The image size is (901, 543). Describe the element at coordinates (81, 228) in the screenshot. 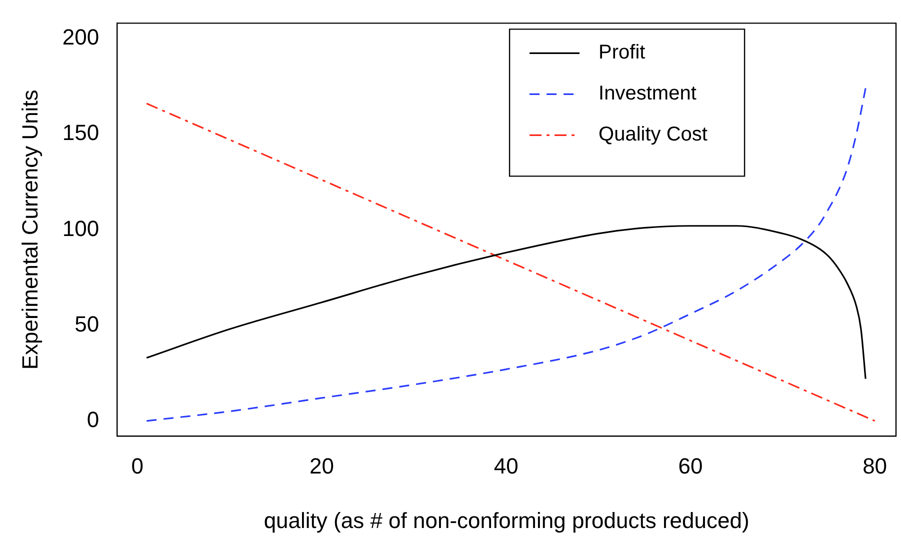

I see `y-tick-label: 100` at that location.